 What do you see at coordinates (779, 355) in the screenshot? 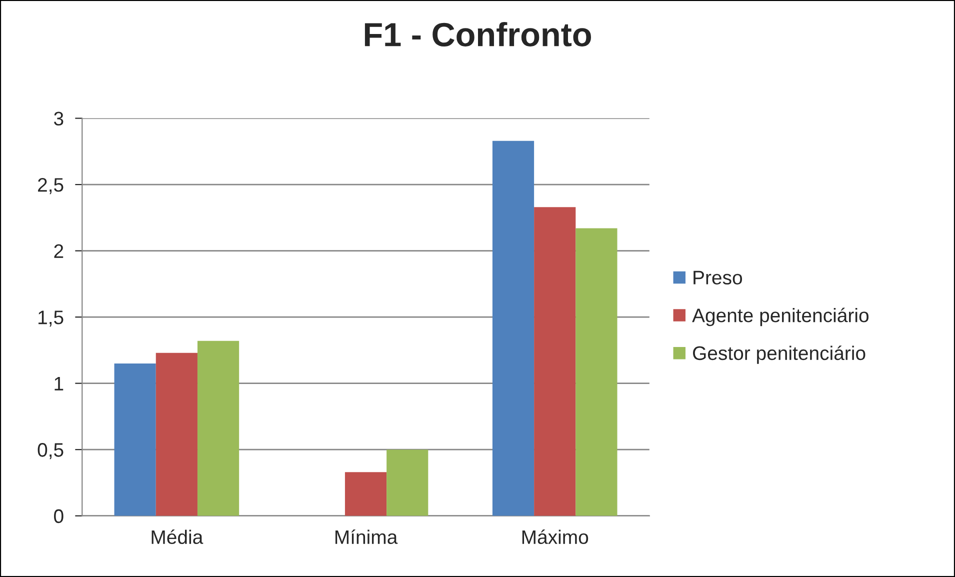
I see `legend-label: Gestor penitenciário` at bounding box center [779, 355].